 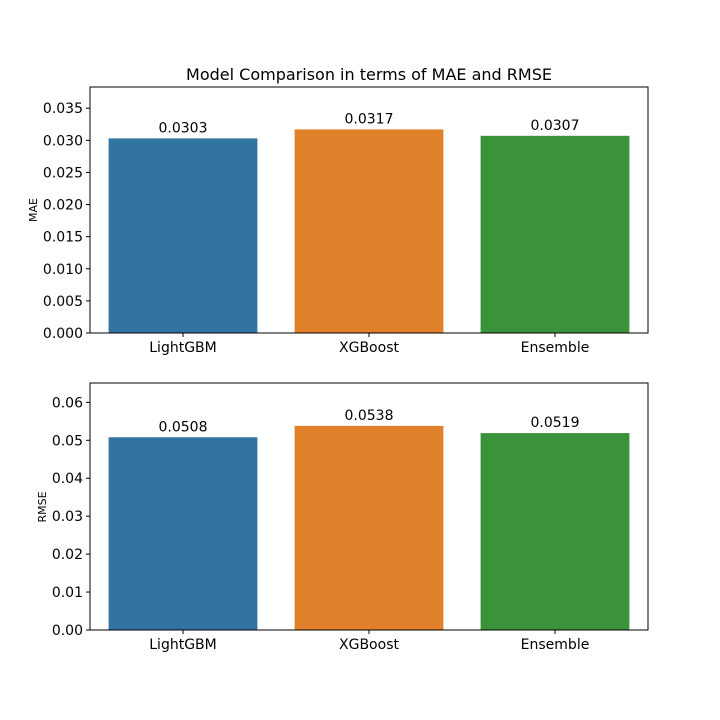 I want to click on rmse-y-tick-label: 0.06, so click(x=67, y=403).